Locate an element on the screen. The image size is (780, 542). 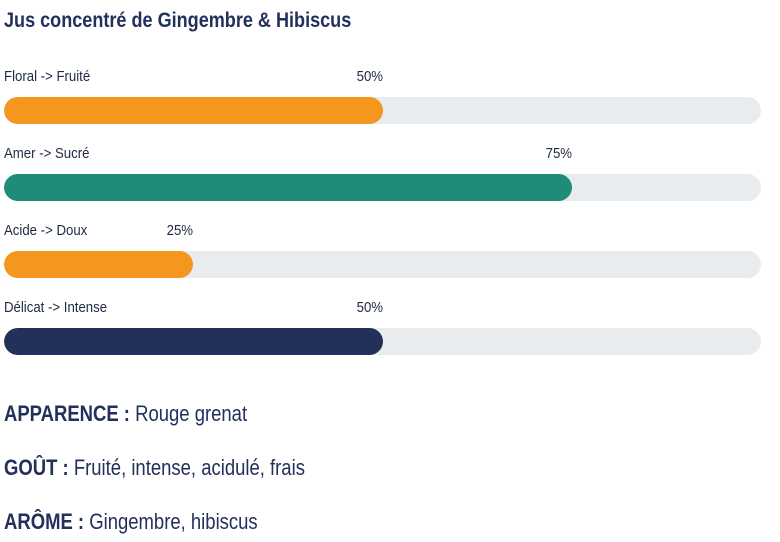
bar-label: Acide -> Doux is located at coordinates (46, 230).